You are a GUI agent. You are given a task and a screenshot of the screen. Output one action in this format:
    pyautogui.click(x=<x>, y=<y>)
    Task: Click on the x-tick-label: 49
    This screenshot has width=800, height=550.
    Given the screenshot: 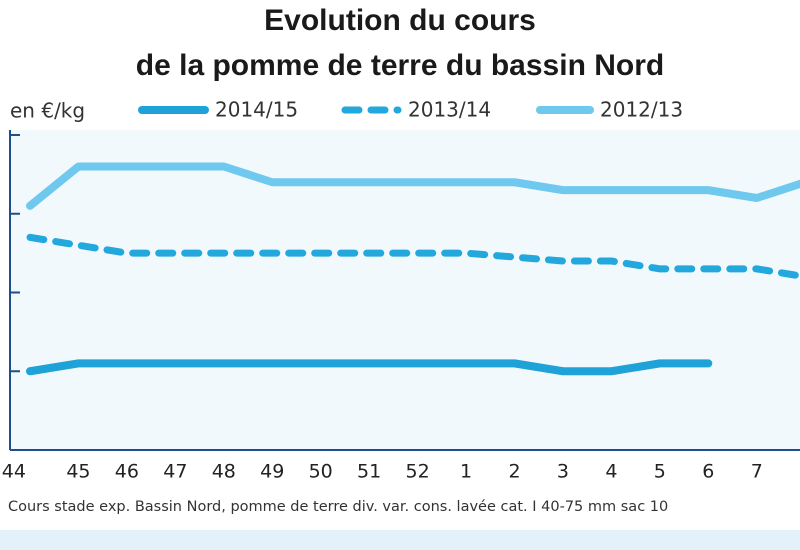 What is the action you would take?
    pyautogui.click(x=272, y=472)
    